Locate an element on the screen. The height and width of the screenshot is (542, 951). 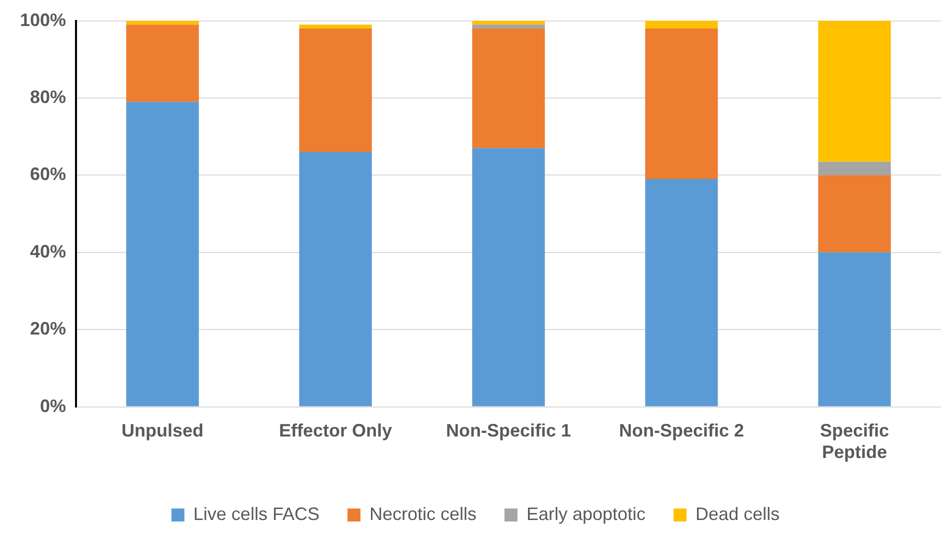
x-tick-label: Unpulsed is located at coordinates (163, 430).